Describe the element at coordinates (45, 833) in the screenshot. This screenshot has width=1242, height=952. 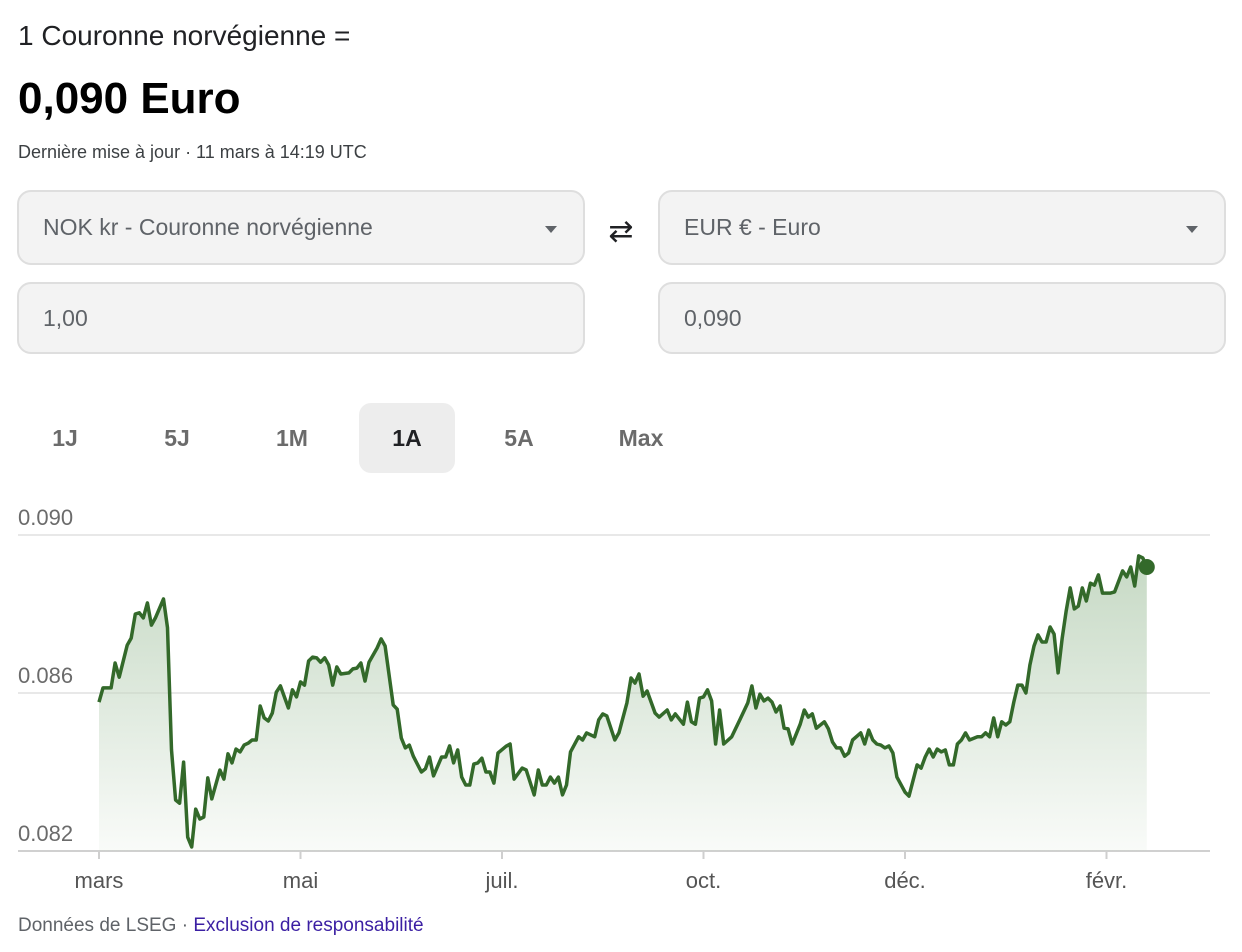
I see `y-tick-label: 0.082` at that location.